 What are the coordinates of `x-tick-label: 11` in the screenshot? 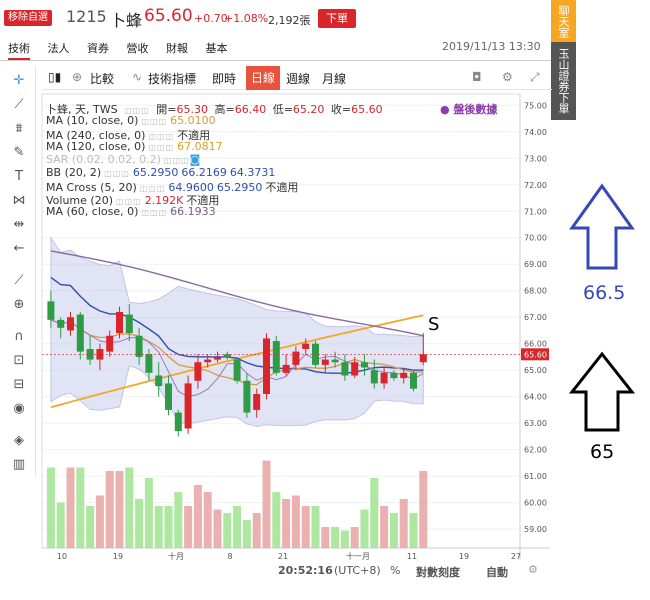 It's located at (412, 556).